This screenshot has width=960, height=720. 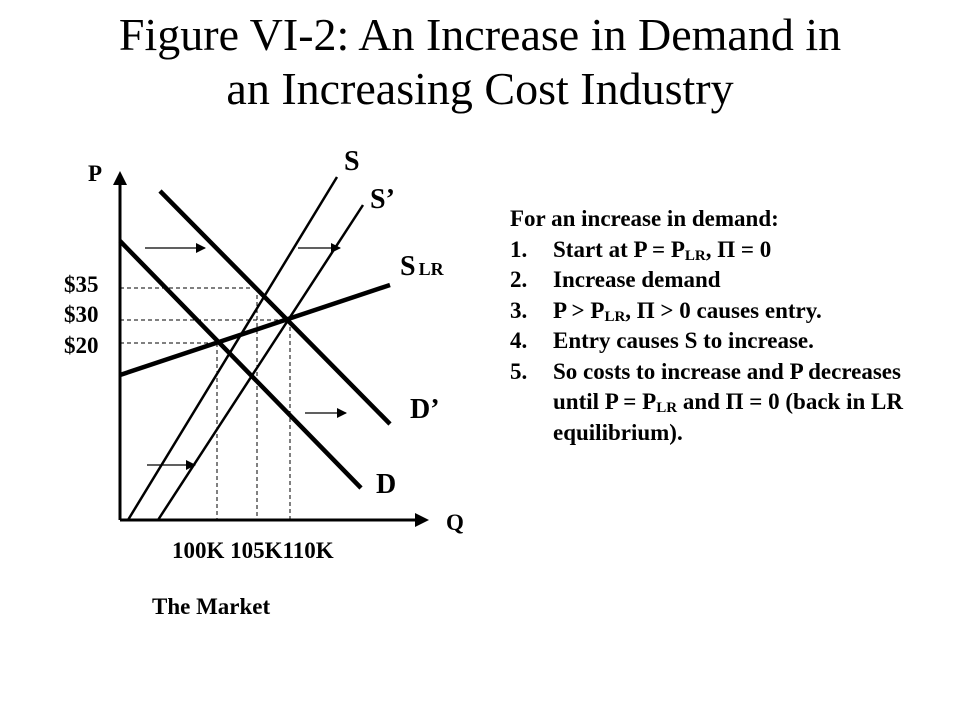 I want to click on notes-item-2: 2. Increase demand, so click(x=730, y=280).